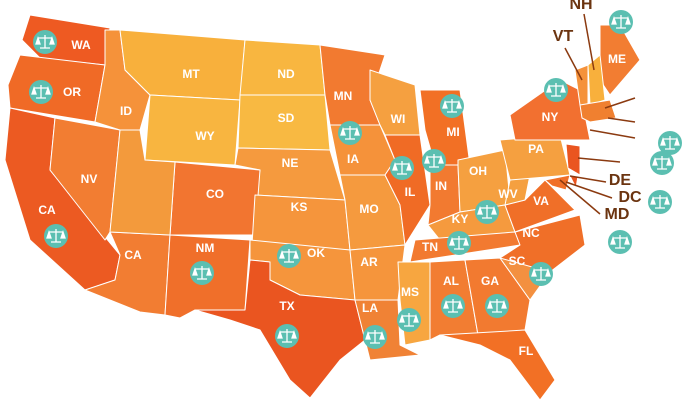  Describe the element at coordinates (316, 253) in the screenshot. I see `state-label: OK` at that location.